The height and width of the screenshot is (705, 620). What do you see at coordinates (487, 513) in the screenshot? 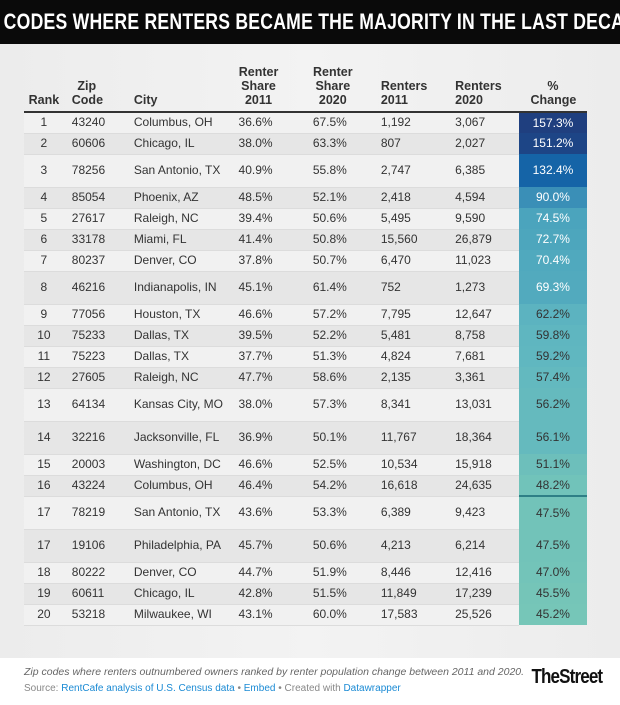
I see `cell-renters-2020: 9,423` at bounding box center [487, 513].